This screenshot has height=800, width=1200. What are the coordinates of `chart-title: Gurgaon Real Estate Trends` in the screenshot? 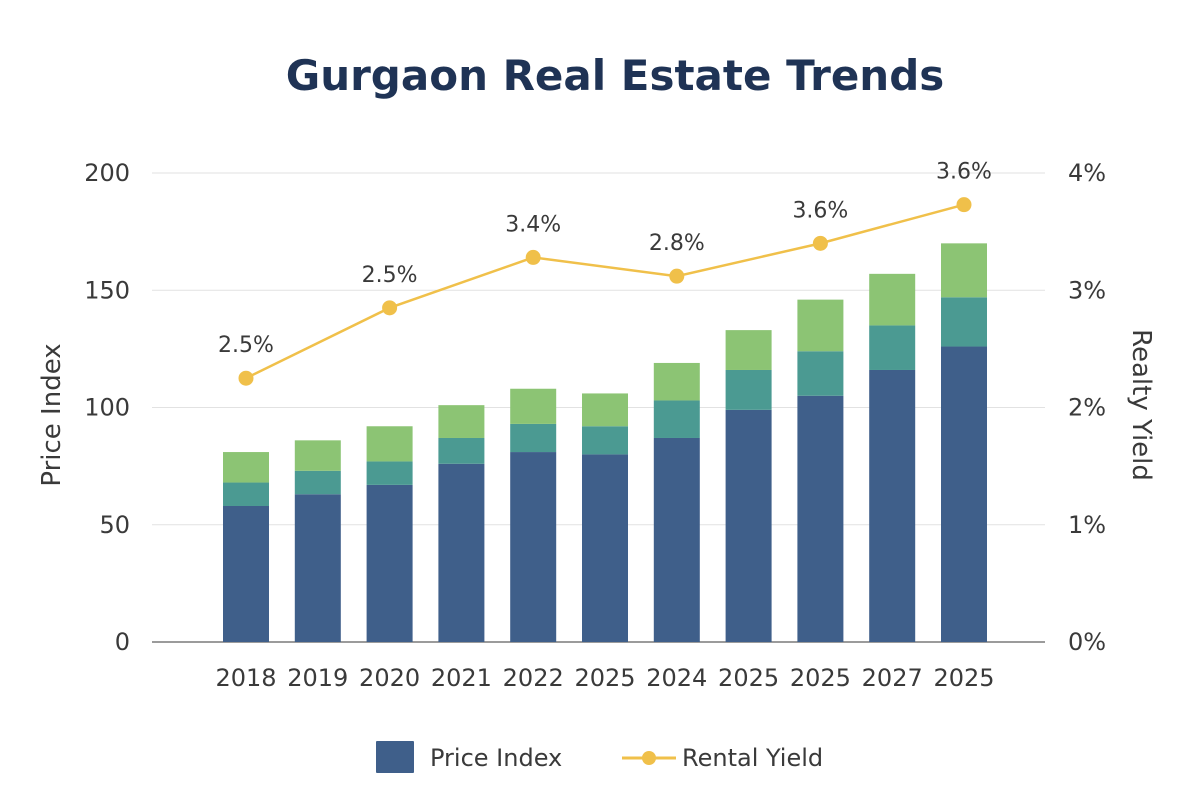 It's located at (615, 75).